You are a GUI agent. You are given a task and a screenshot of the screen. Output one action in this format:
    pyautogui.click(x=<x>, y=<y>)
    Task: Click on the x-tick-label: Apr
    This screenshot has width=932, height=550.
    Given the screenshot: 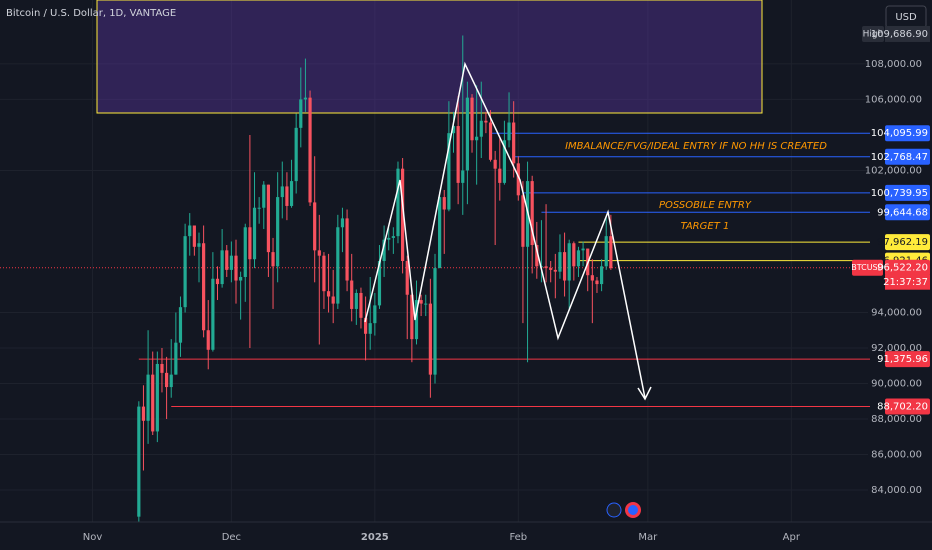 What is the action you would take?
    pyautogui.click(x=792, y=537)
    